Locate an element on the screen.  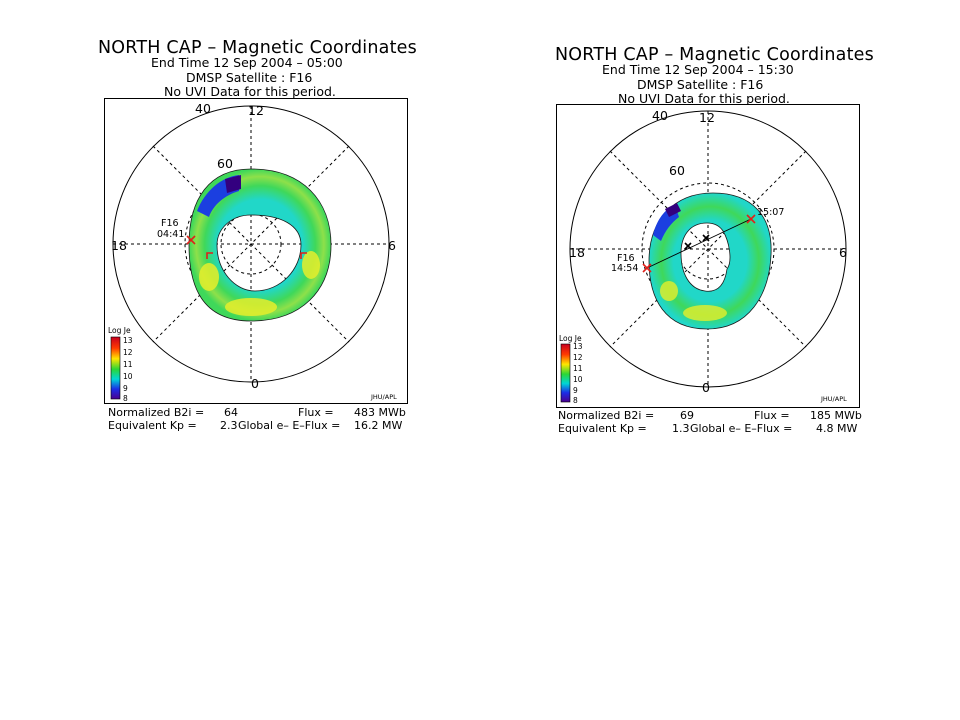
pass-label-time-end: 15:07 is located at coordinates (770, 212).